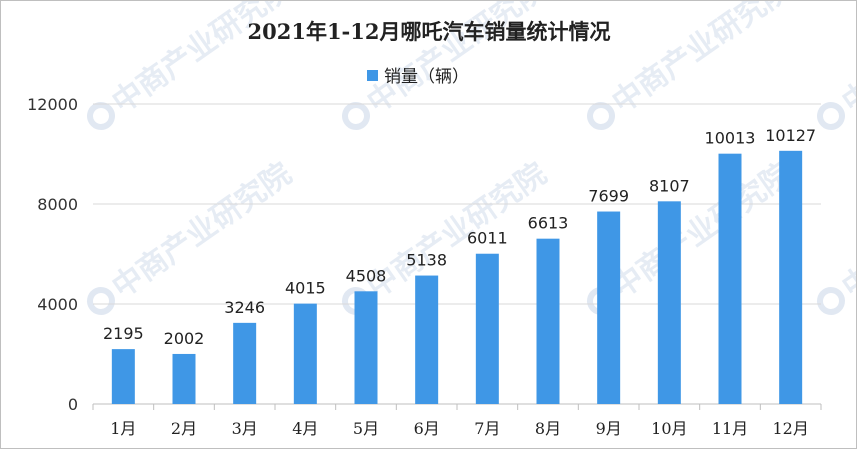 This screenshot has width=857, height=449. What do you see at coordinates (366, 275) in the screenshot?
I see `data-label: 4508` at bounding box center [366, 275].